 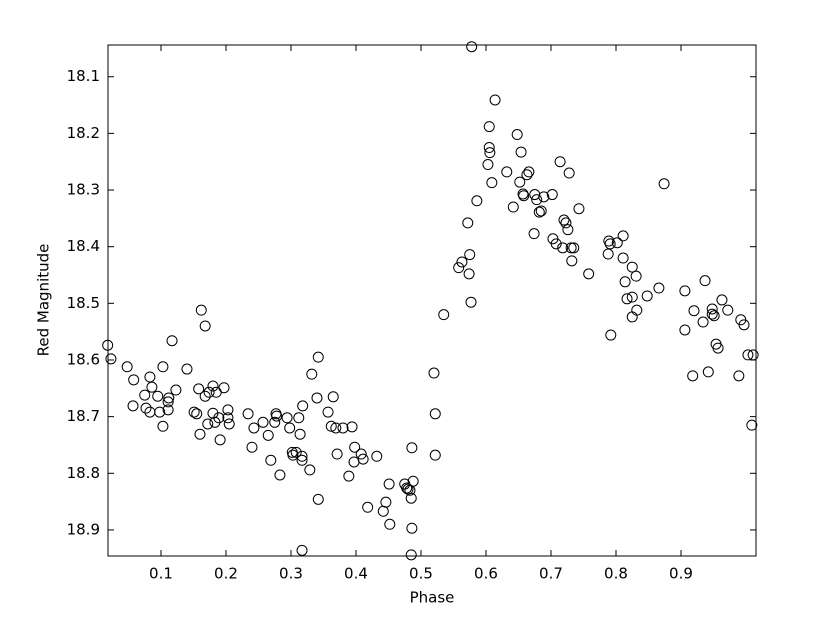 I want to click on x-tick-label: 0.5, so click(x=421, y=574).